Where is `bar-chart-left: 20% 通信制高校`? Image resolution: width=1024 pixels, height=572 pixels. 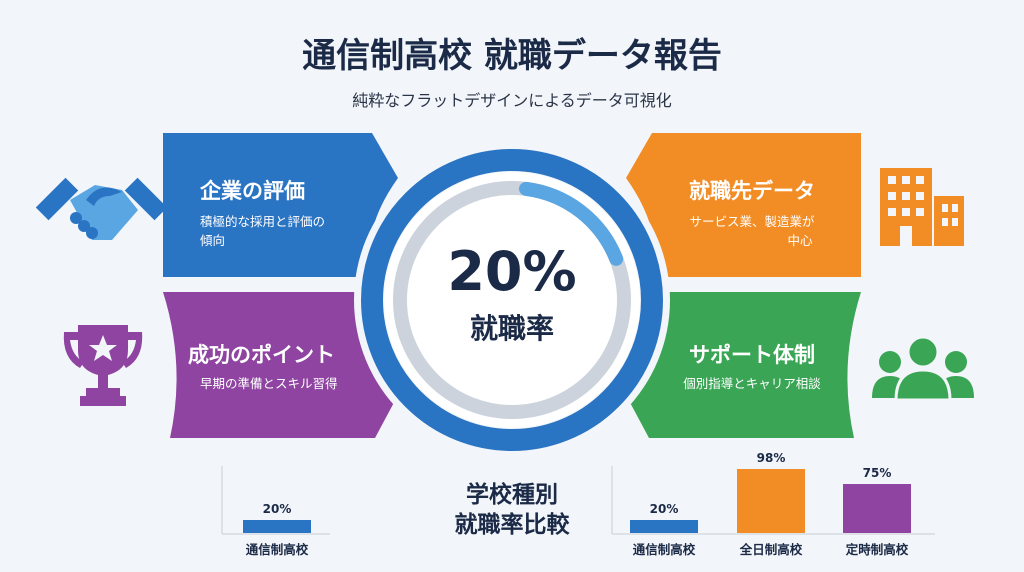 bar-chart-left: 20% 通信制高校 is located at coordinates (275, 511).